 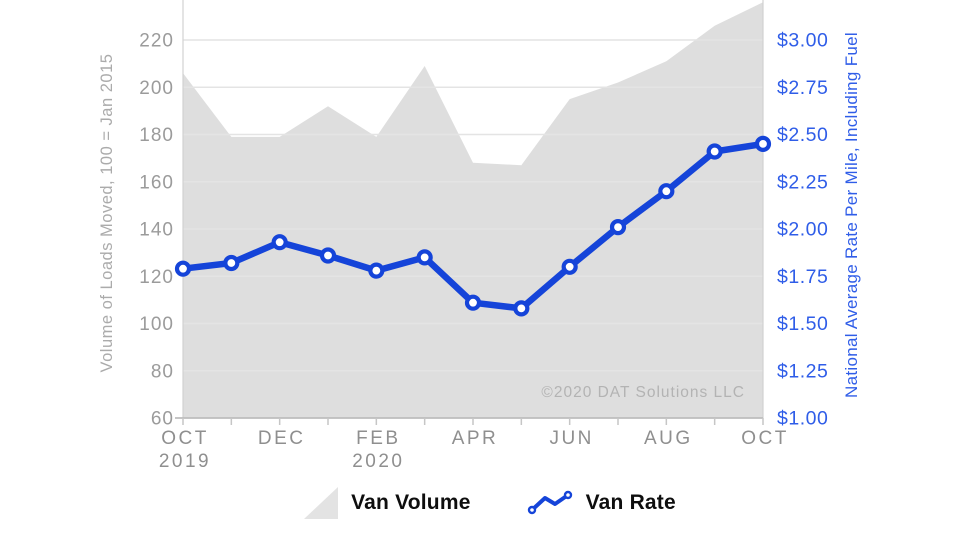 What do you see at coordinates (156, 41) in the screenshot?
I see `left-tick-label: 220` at bounding box center [156, 41].